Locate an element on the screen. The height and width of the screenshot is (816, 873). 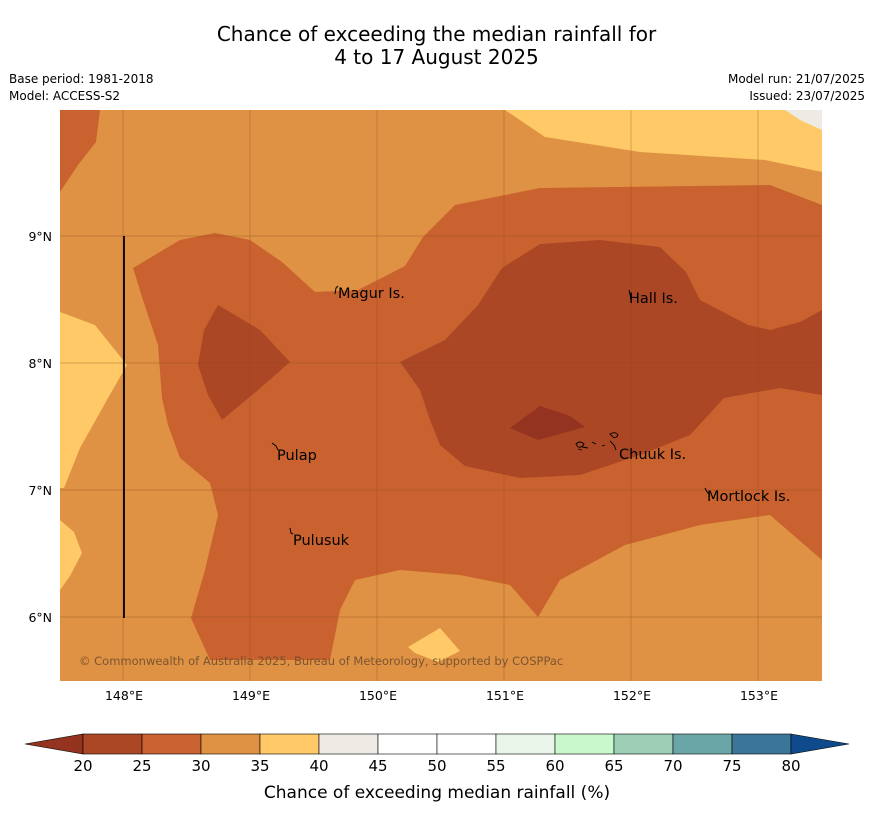
band-25-30-nw is located at coordinates (80, 151).